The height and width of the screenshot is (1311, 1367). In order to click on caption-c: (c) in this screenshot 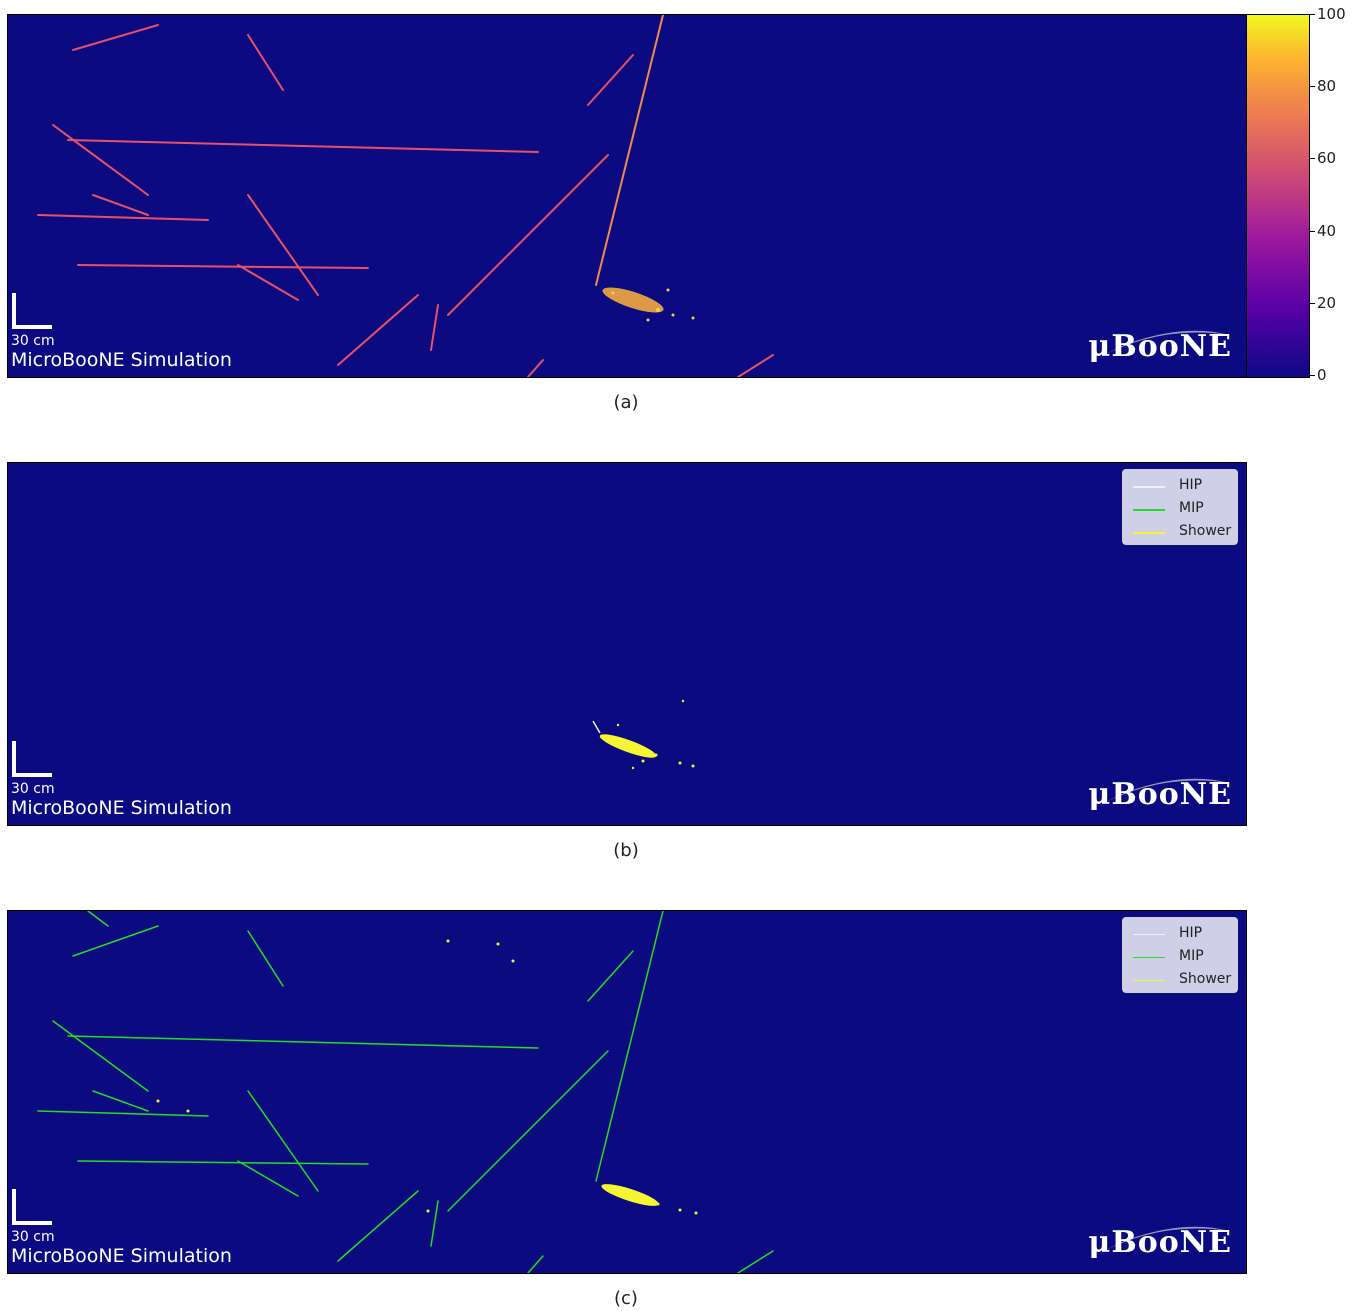, I will do `click(626, 1298)`.